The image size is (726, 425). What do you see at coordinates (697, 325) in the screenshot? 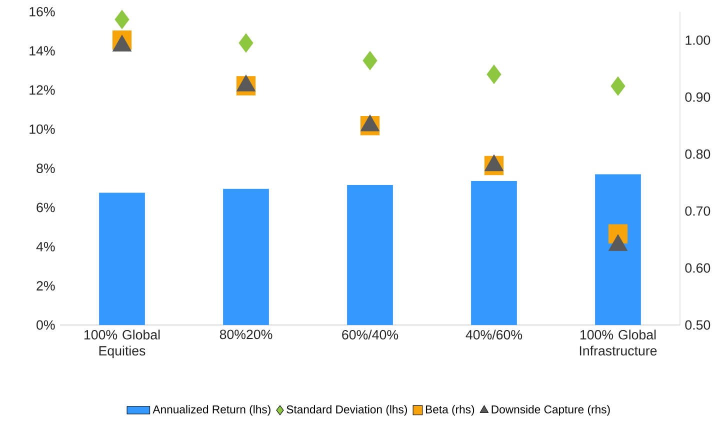
I see `y2-tick-label: 0.50` at bounding box center [697, 325].